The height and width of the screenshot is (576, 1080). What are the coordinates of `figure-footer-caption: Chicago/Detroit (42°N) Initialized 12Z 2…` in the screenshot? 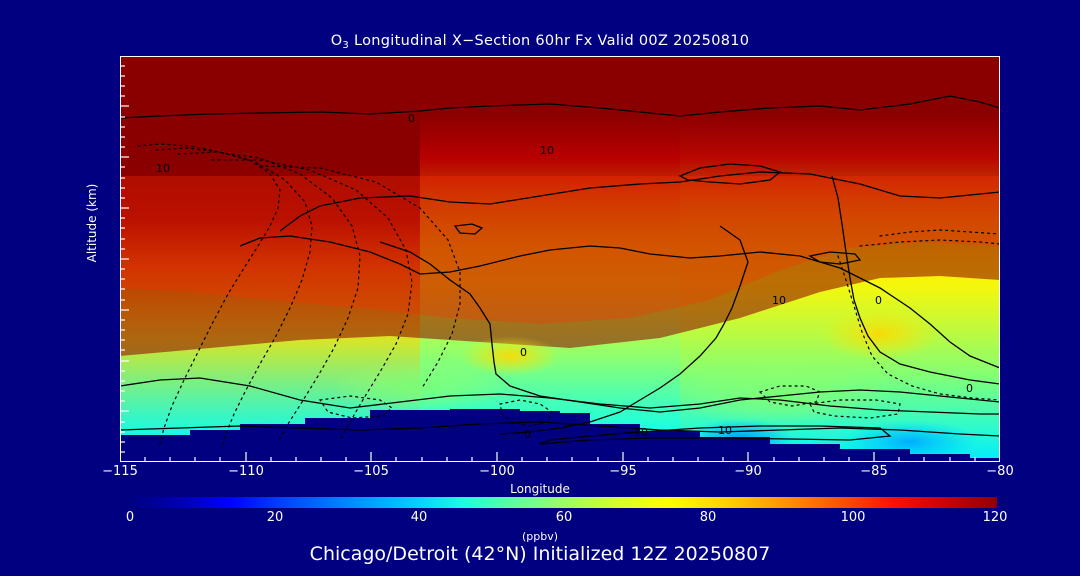 It's located at (540, 554).